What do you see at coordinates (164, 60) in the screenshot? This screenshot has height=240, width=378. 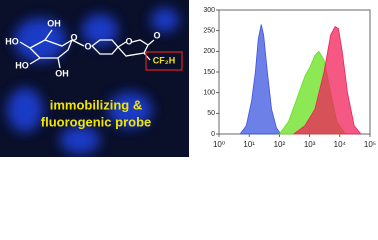 I see `atom-label: CF₂H` at bounding box center [164, 60].